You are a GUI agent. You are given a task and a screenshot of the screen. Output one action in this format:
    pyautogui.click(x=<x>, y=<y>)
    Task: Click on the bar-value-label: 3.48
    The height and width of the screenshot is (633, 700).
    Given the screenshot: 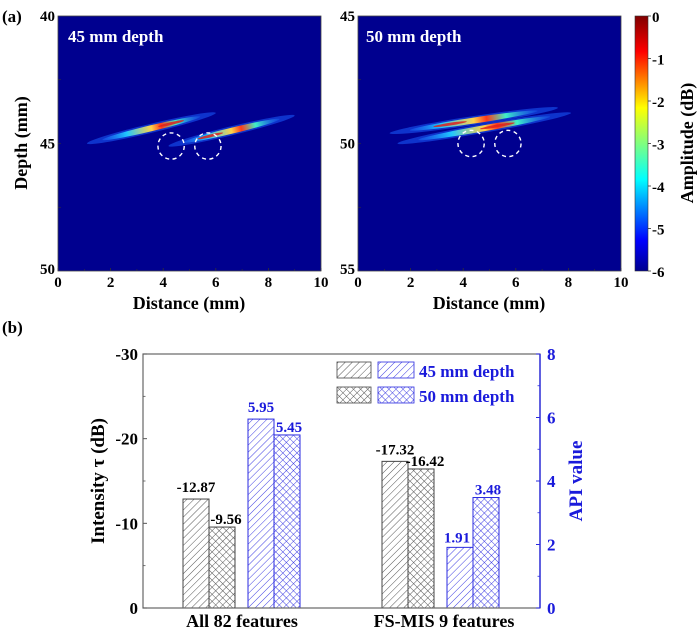 What is the action you would take?
    pyautogui.click(x=488, y=491)
    